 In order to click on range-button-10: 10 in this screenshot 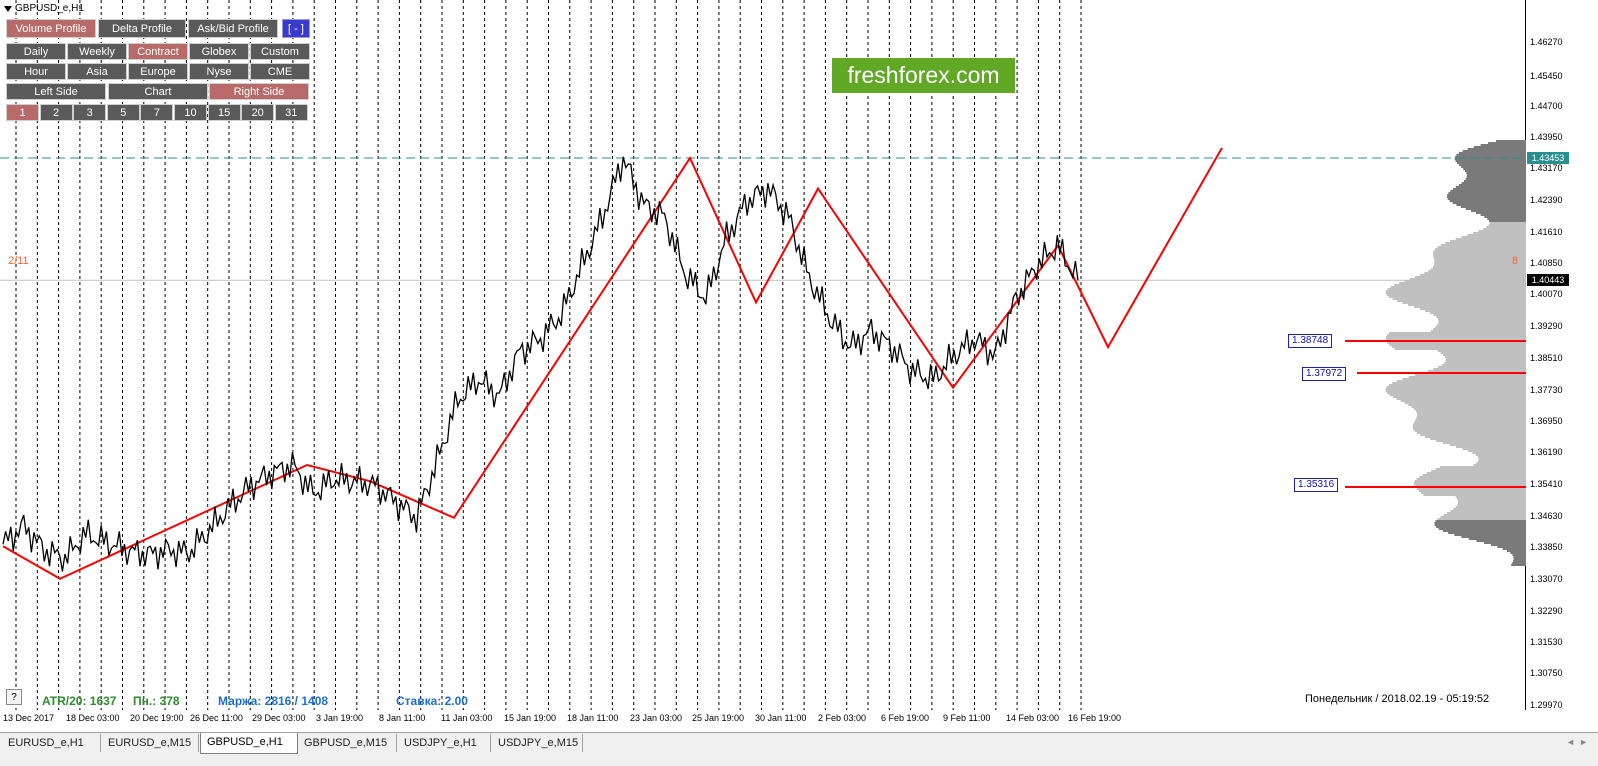, I will do `click(190, 112)`.